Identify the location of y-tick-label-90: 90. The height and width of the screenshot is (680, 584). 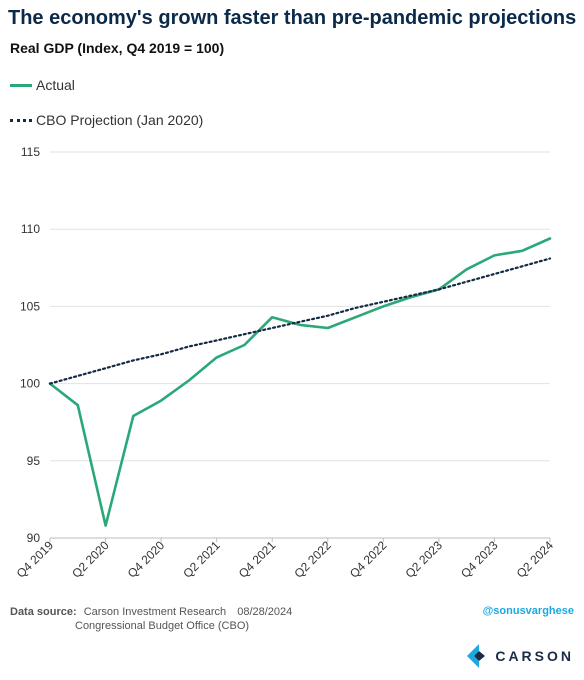
(34, 538).